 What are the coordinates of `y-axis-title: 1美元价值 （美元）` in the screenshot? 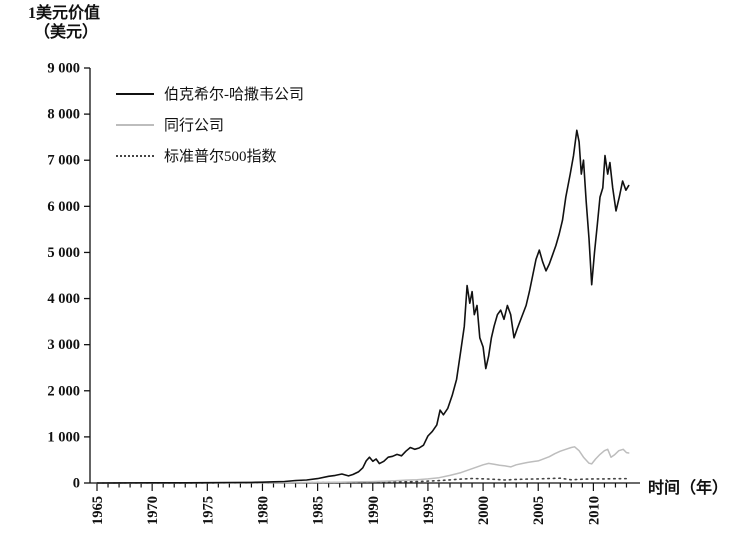 It's located at (64, 23).